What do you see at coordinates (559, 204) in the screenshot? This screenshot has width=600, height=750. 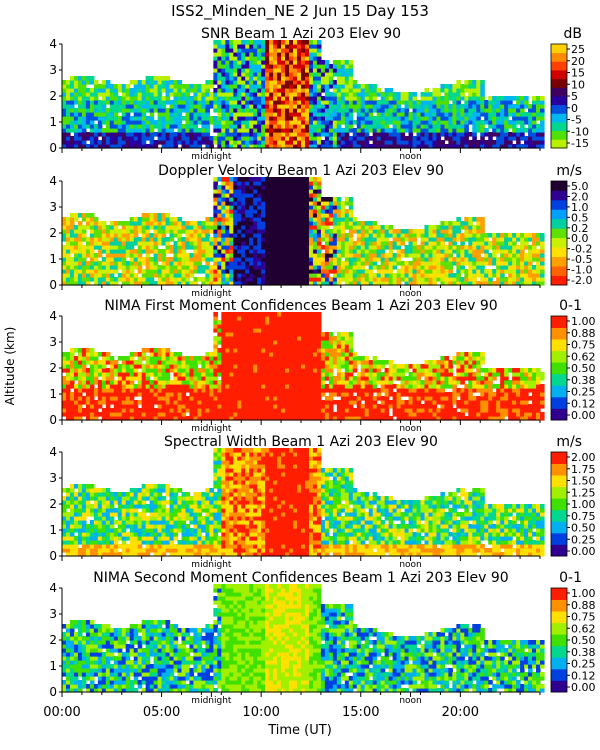 I see `colorbar-segment` at bounding box center [559, 204].